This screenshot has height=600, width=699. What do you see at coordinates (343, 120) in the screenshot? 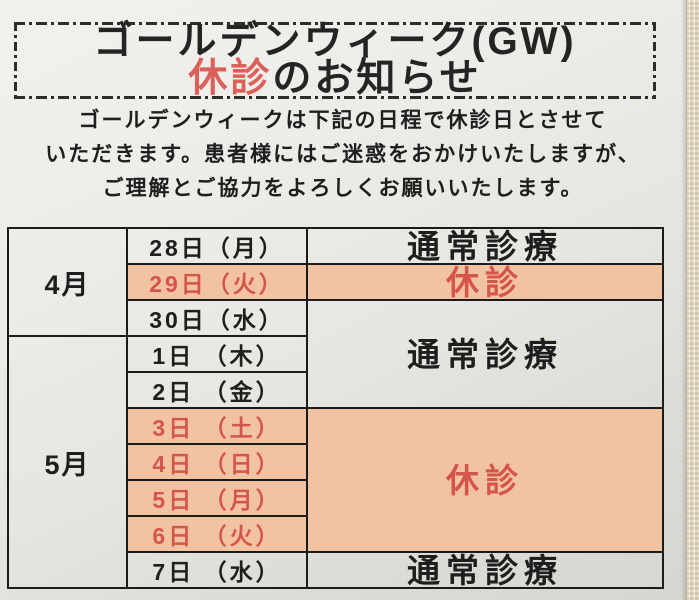
I see `intro-line-1: ゴールデンウィークは下記の日程で休診日とさせて` at bounding box center [343, 120].